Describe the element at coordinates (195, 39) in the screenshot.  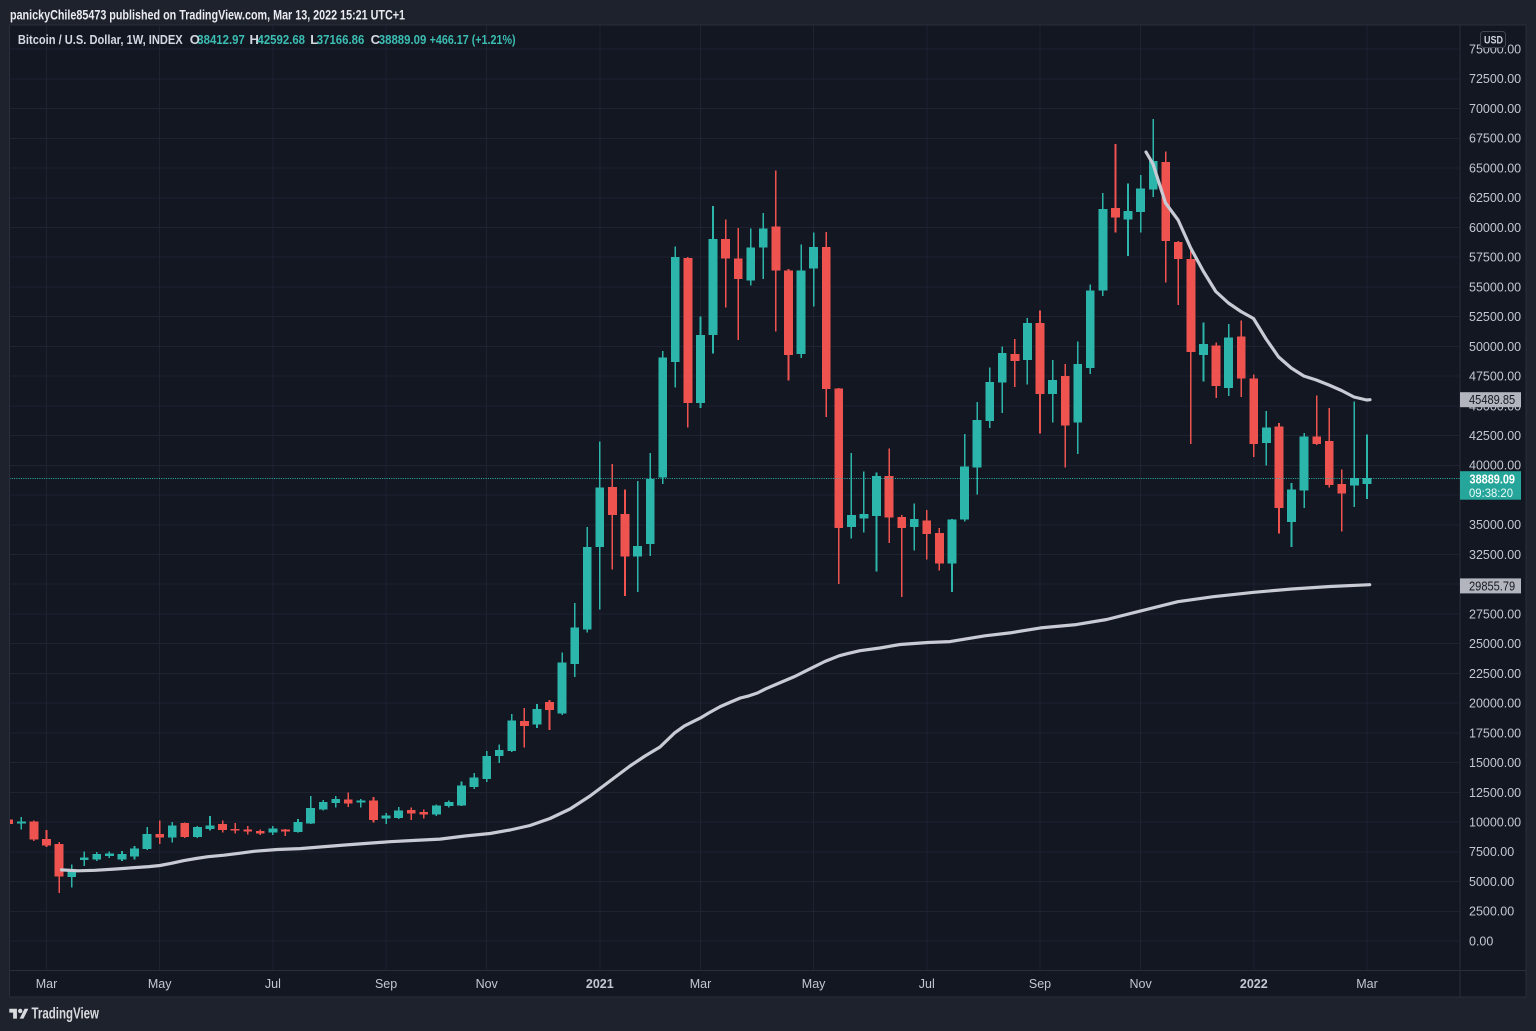
I see `svg-text: O` at that location.